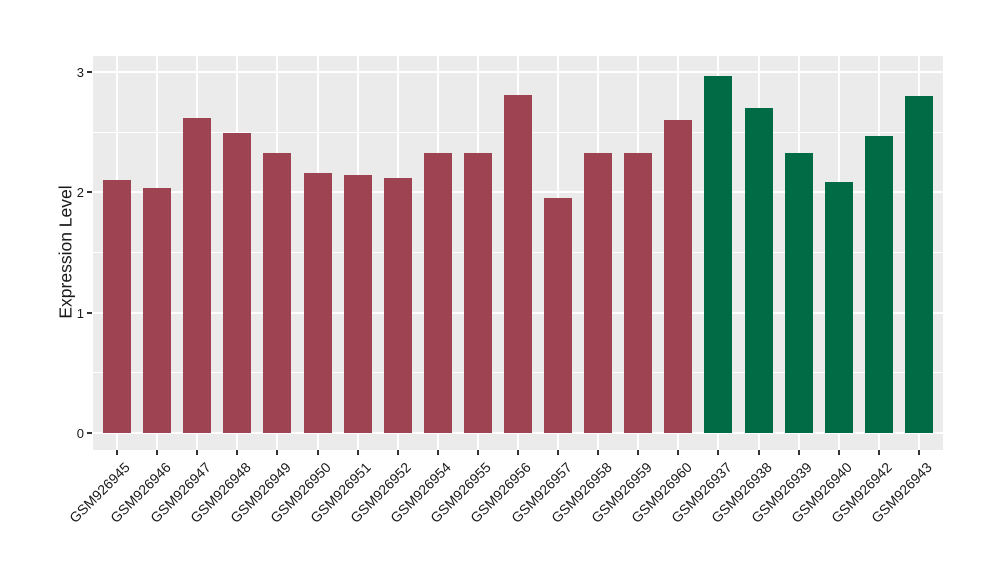 Image resolution: width=1000 pixels, height=580 pixels. I want to click on bar-GSM926940, so click(838, 307).